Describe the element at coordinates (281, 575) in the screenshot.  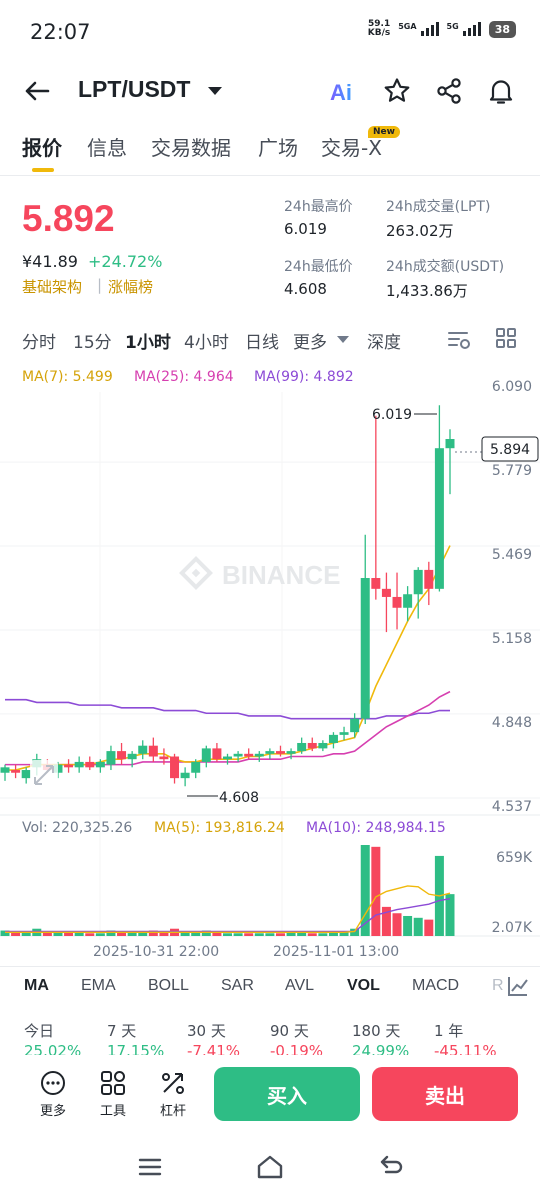
I see `svg-text: BINANCE` at that location.